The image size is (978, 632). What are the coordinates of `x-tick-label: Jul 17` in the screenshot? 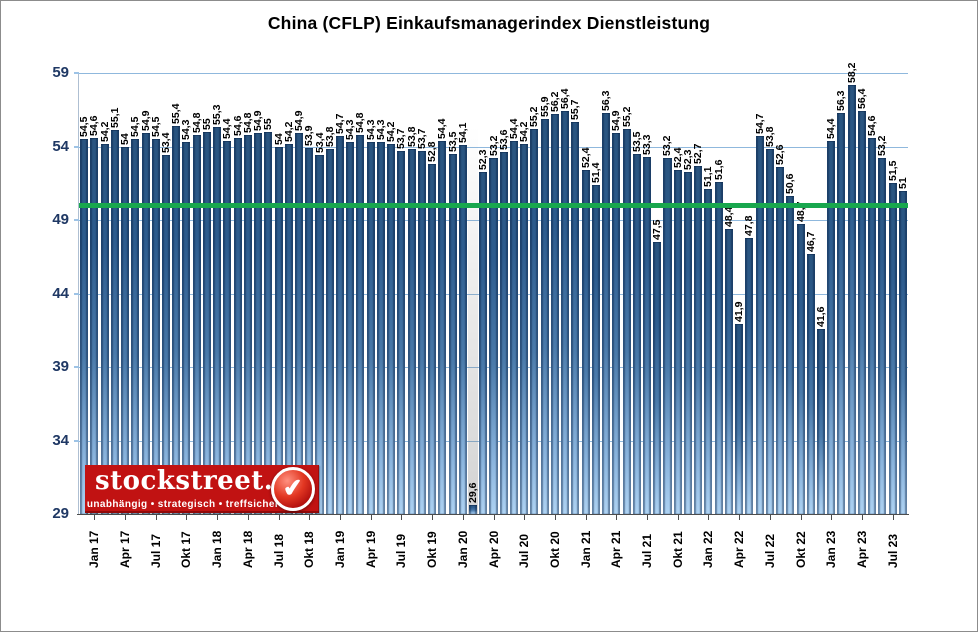 It's located at (155, 550).